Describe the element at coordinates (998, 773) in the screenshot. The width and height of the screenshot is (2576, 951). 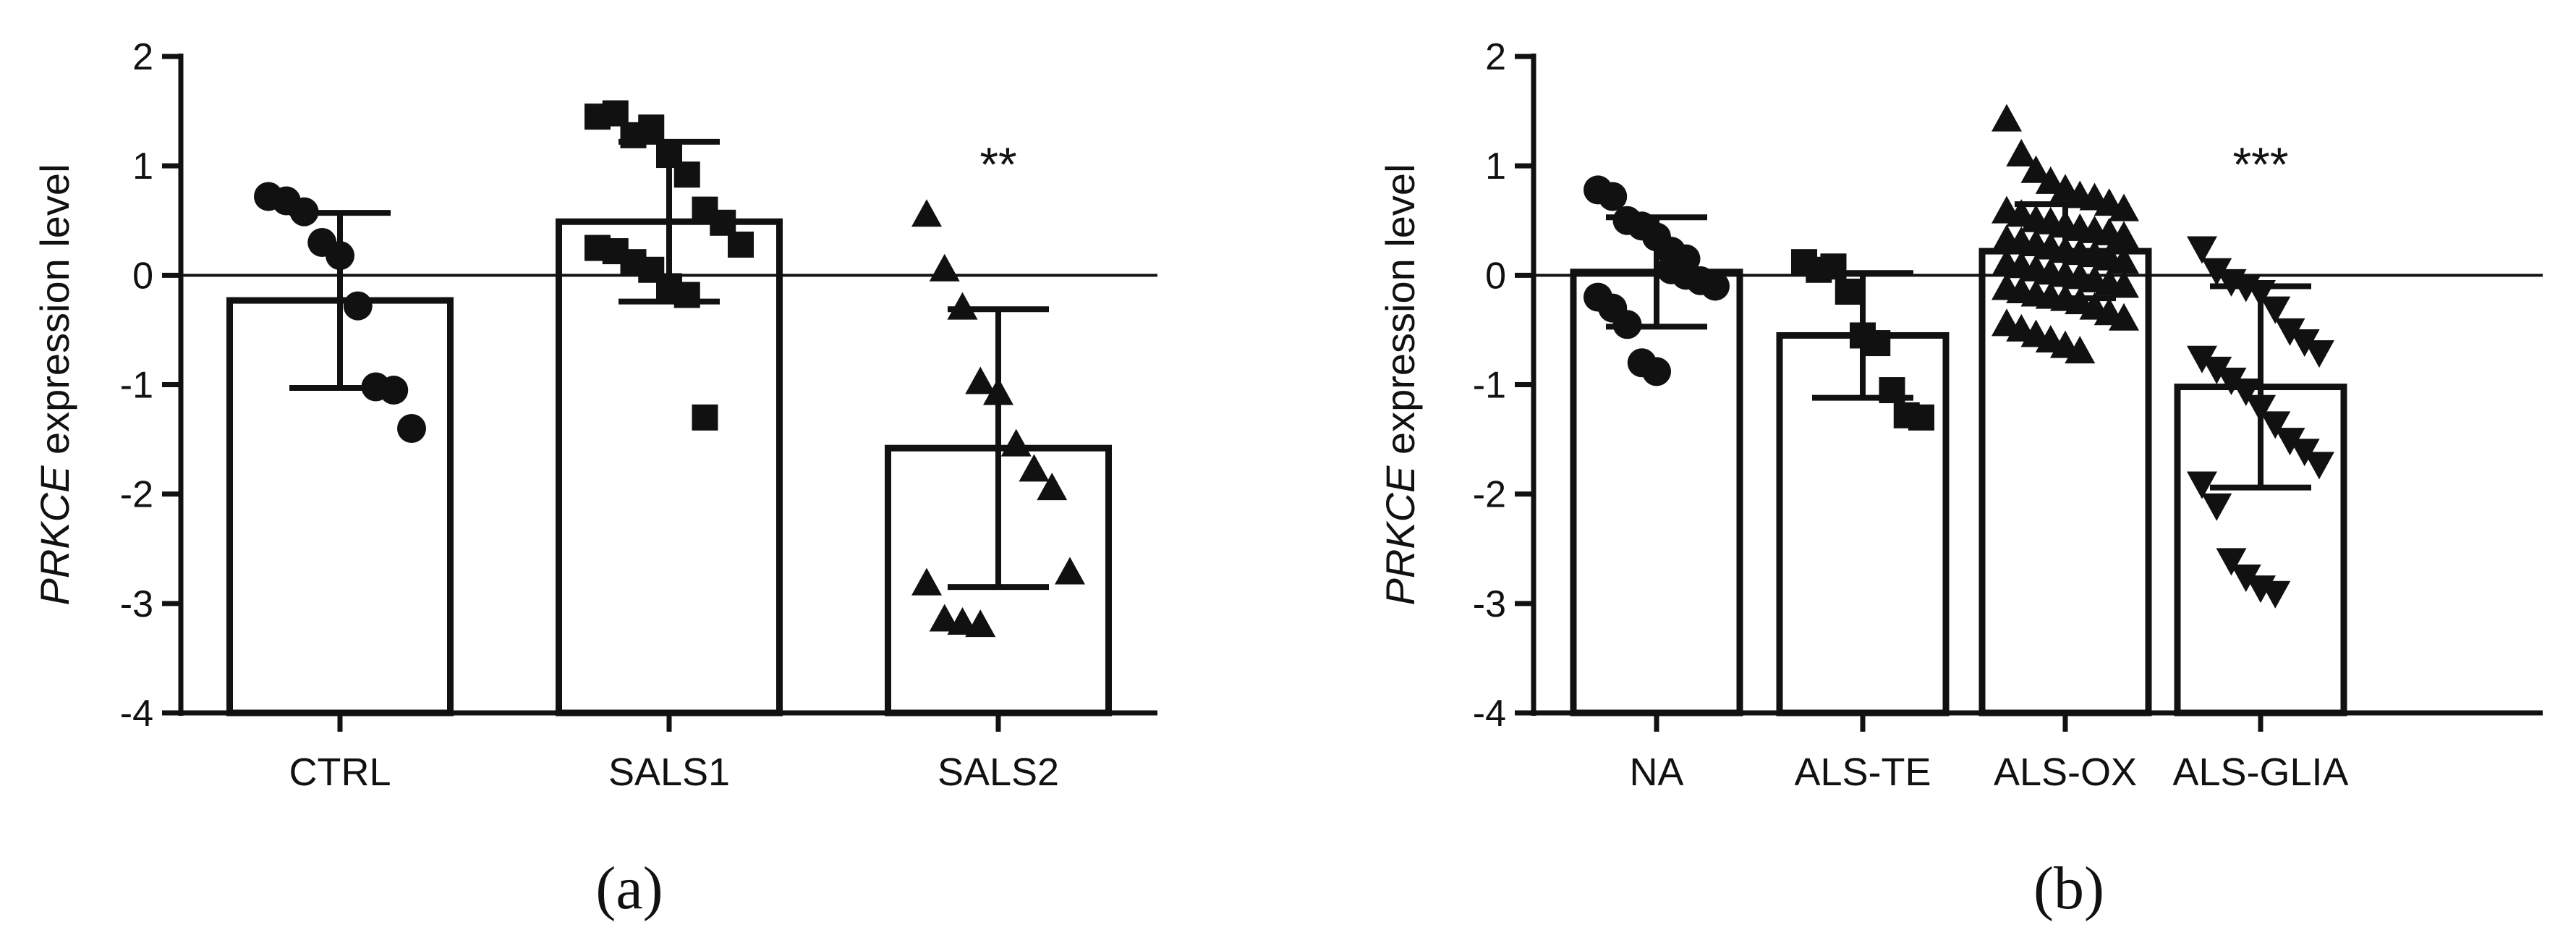
I see `category-label-sals2: SALS2` at that location.